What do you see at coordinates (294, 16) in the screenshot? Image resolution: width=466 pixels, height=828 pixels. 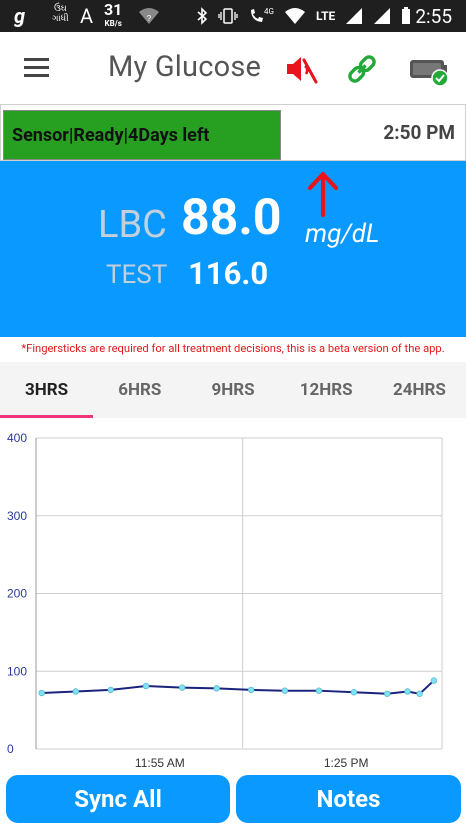 I see `wifi-icon` at bounding box center [294, 16].